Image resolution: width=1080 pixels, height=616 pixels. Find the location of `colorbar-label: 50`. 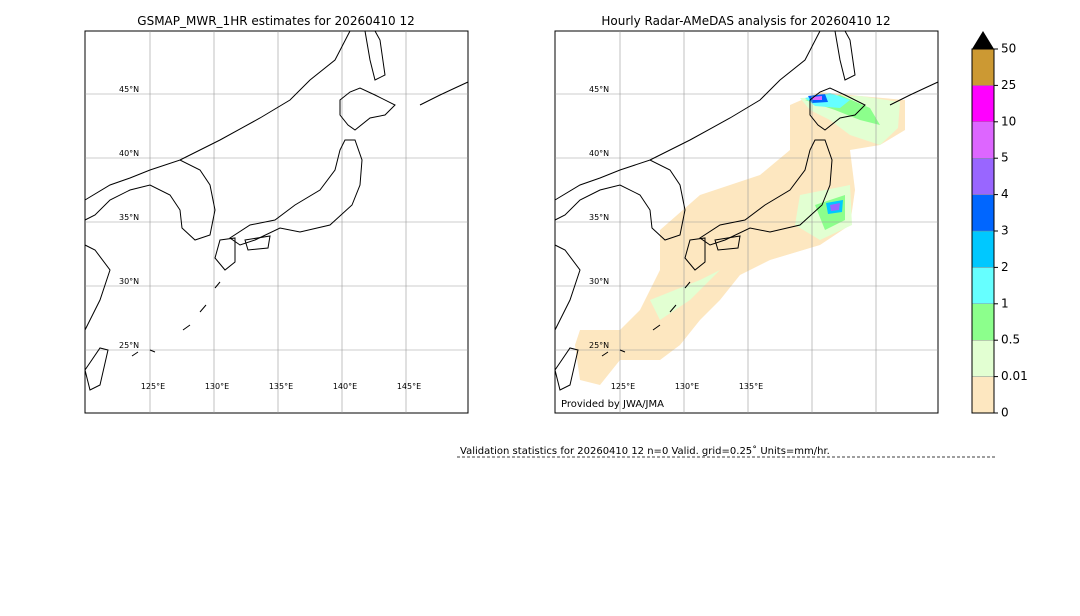

colorbar-label: 50 is located at coordinates (1008, 49).